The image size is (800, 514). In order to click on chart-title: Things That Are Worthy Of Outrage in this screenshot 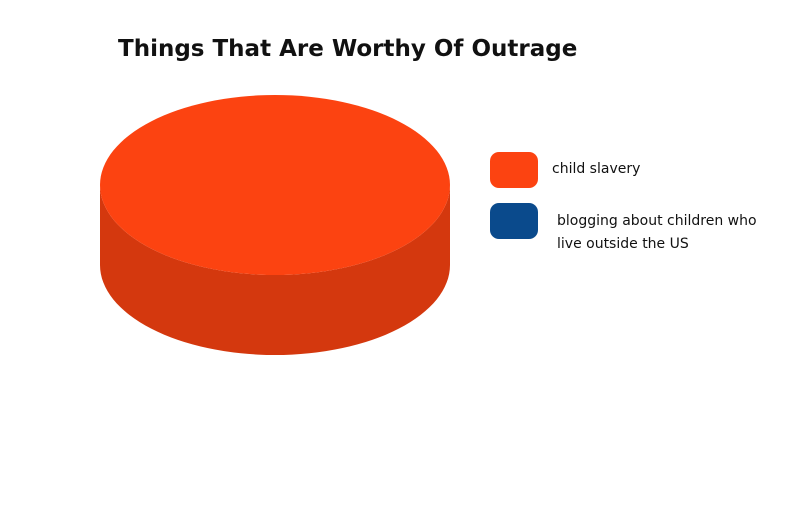, I will do `click(348, 49)`.